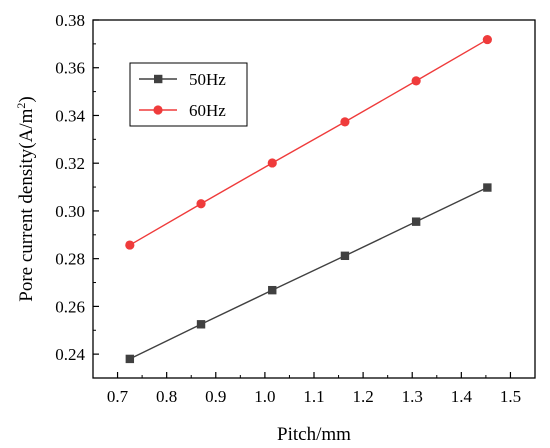 This screenshot has height=448, width=550. Describe the element at coordinates (70, 306) in the screenshot. I see `y-tick-label: 0.26` at that location.